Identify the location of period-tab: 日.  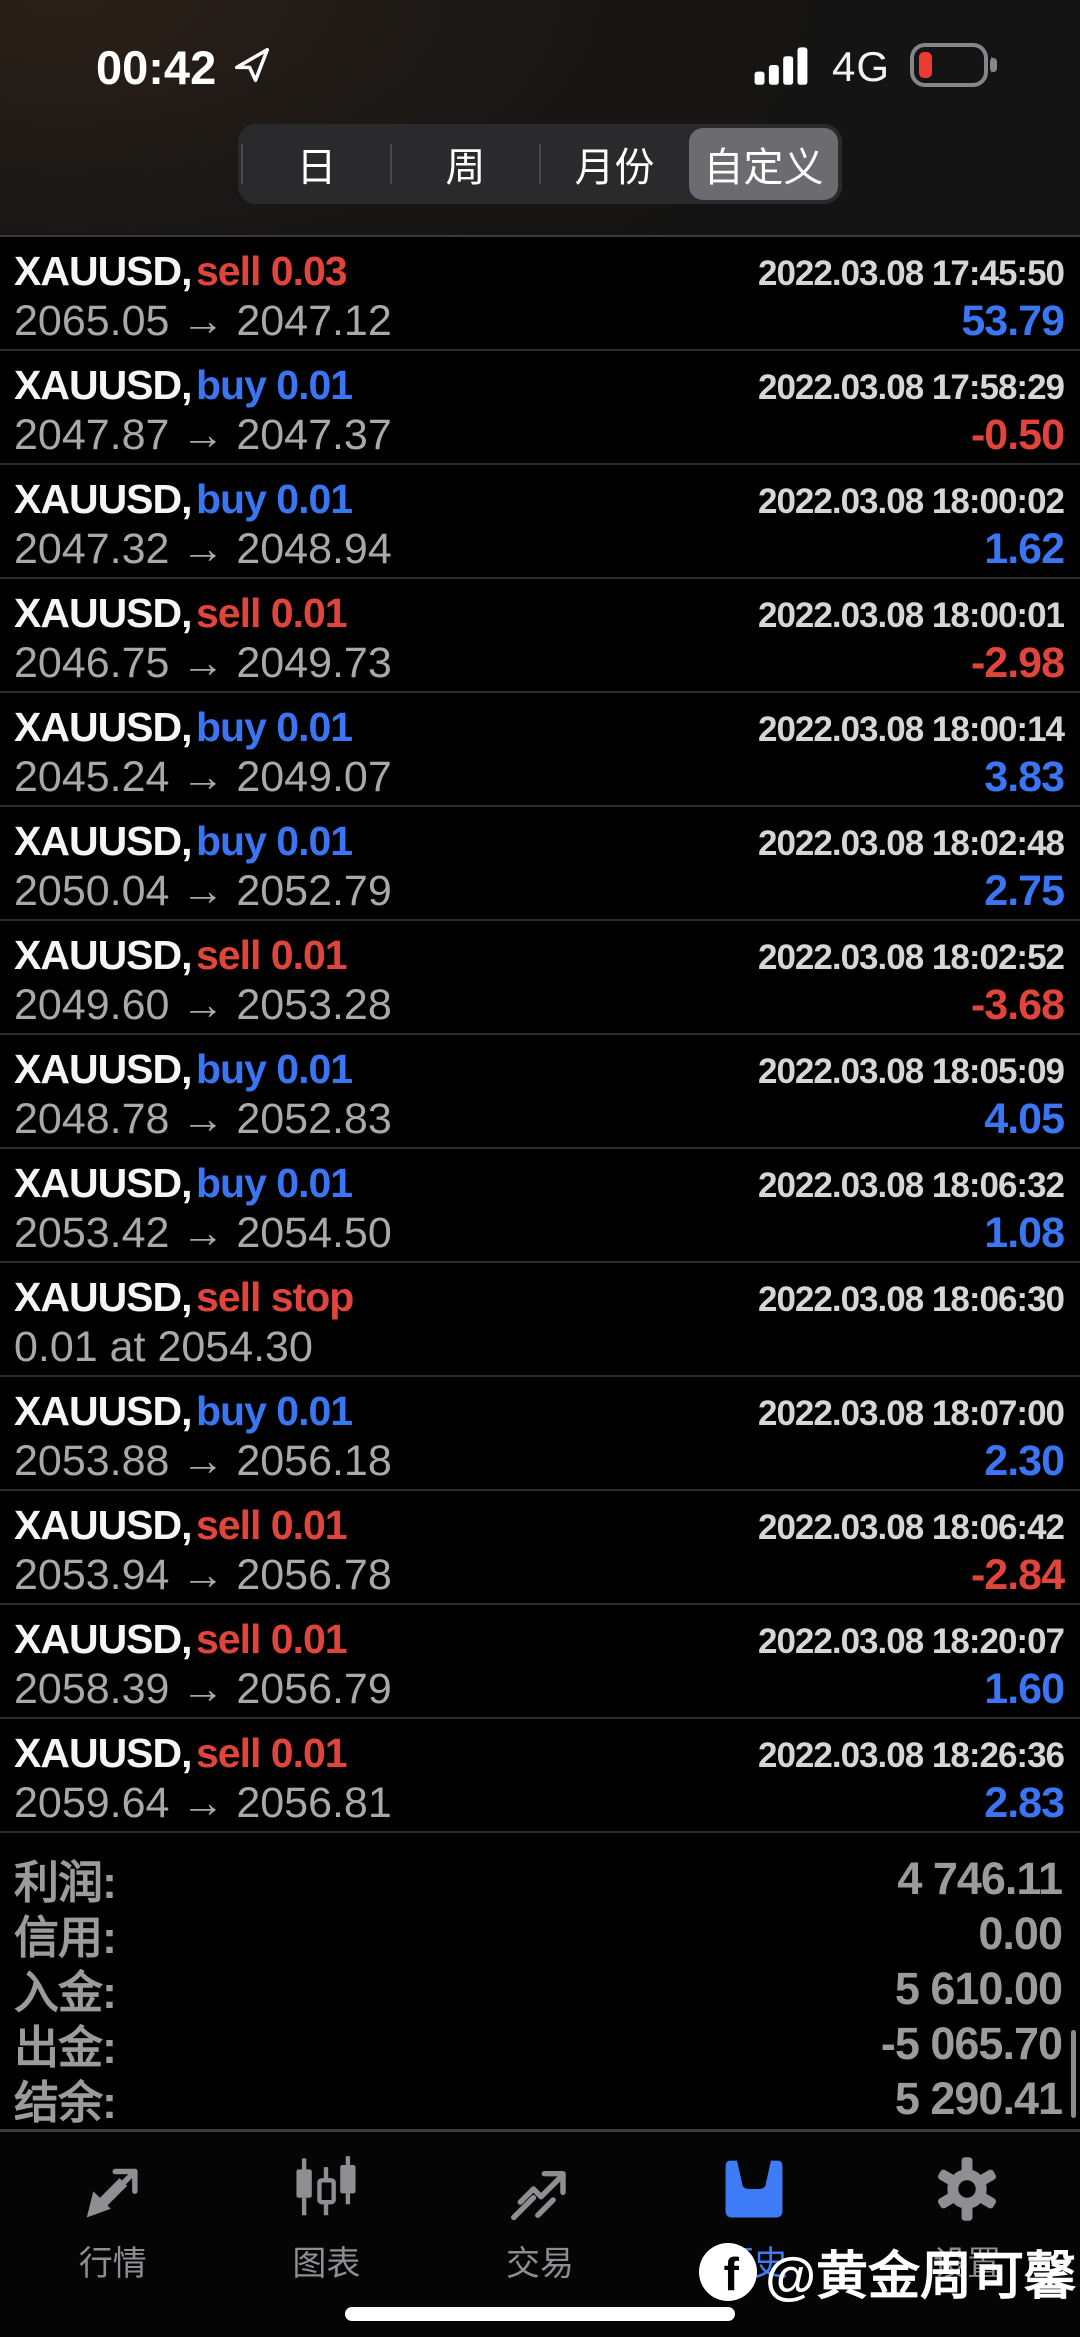
(316, 164).